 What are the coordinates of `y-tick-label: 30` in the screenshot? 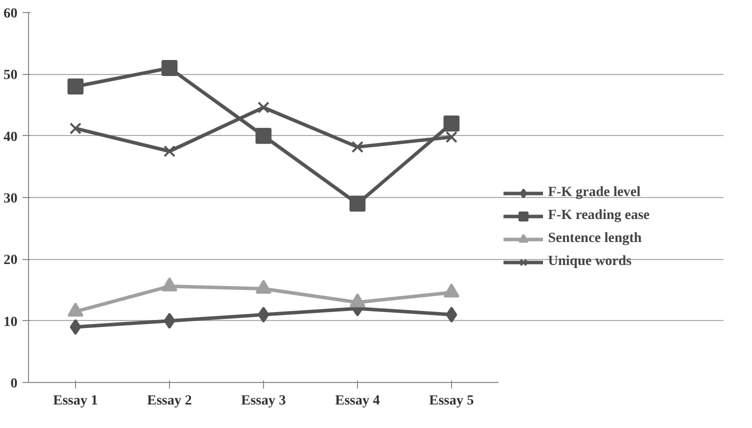 It's located at (11, 199).